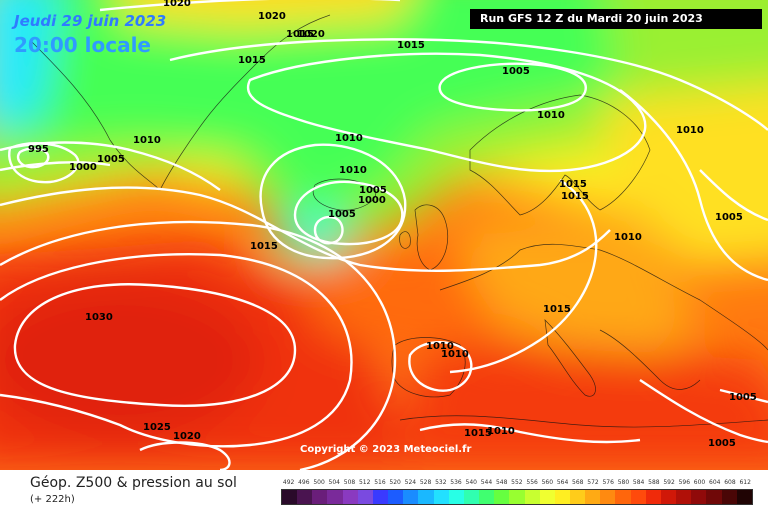  I want to click on orange-central-europe, so click(575, 300).